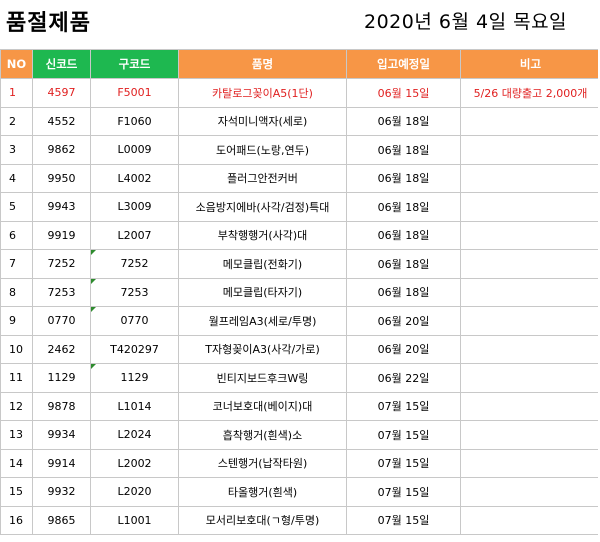 This screenshot has height=542, width=600. Describe the element at coordinates (16, 321) in the screenshot. I see `cell-no: 9` at that location.